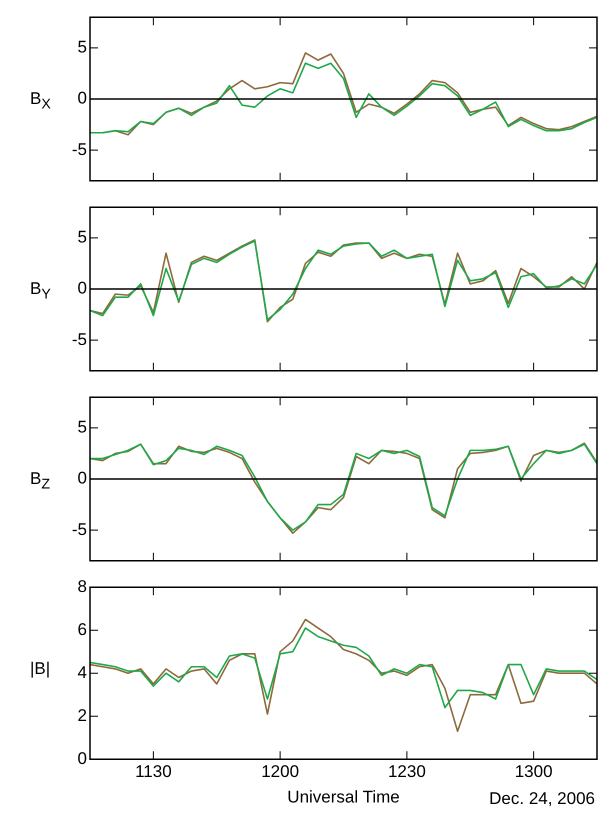 This screenshot has height=816, width=605. What do you see at coordinates (82, 586) in the screenshot?
I see `y-tick-label: 8` at bounding box center [82, 586].